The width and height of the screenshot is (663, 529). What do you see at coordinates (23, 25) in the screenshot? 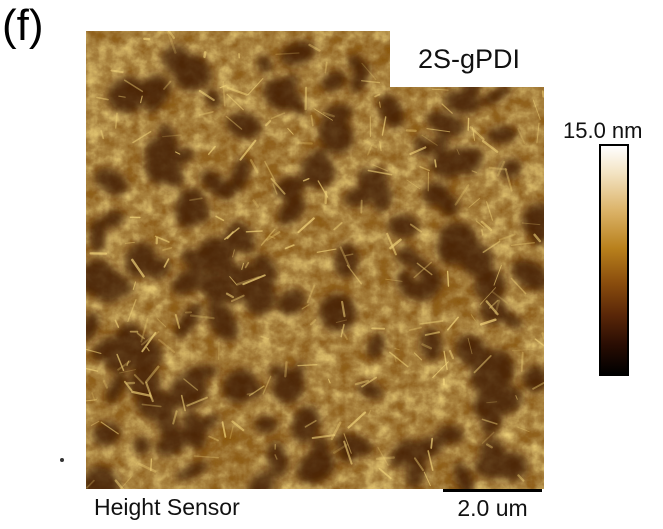
I see `panel-label: (f)` at bounding box center [23, 25].